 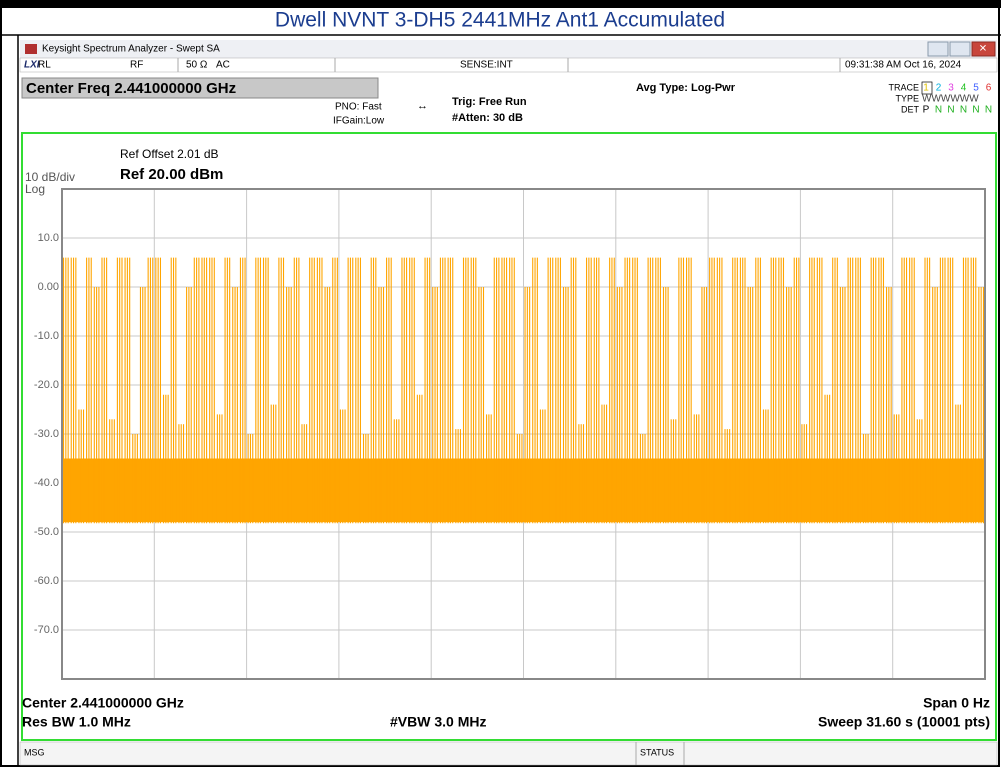 I want to click on y-tick-label: -10.0, so click(x=46, y=336).